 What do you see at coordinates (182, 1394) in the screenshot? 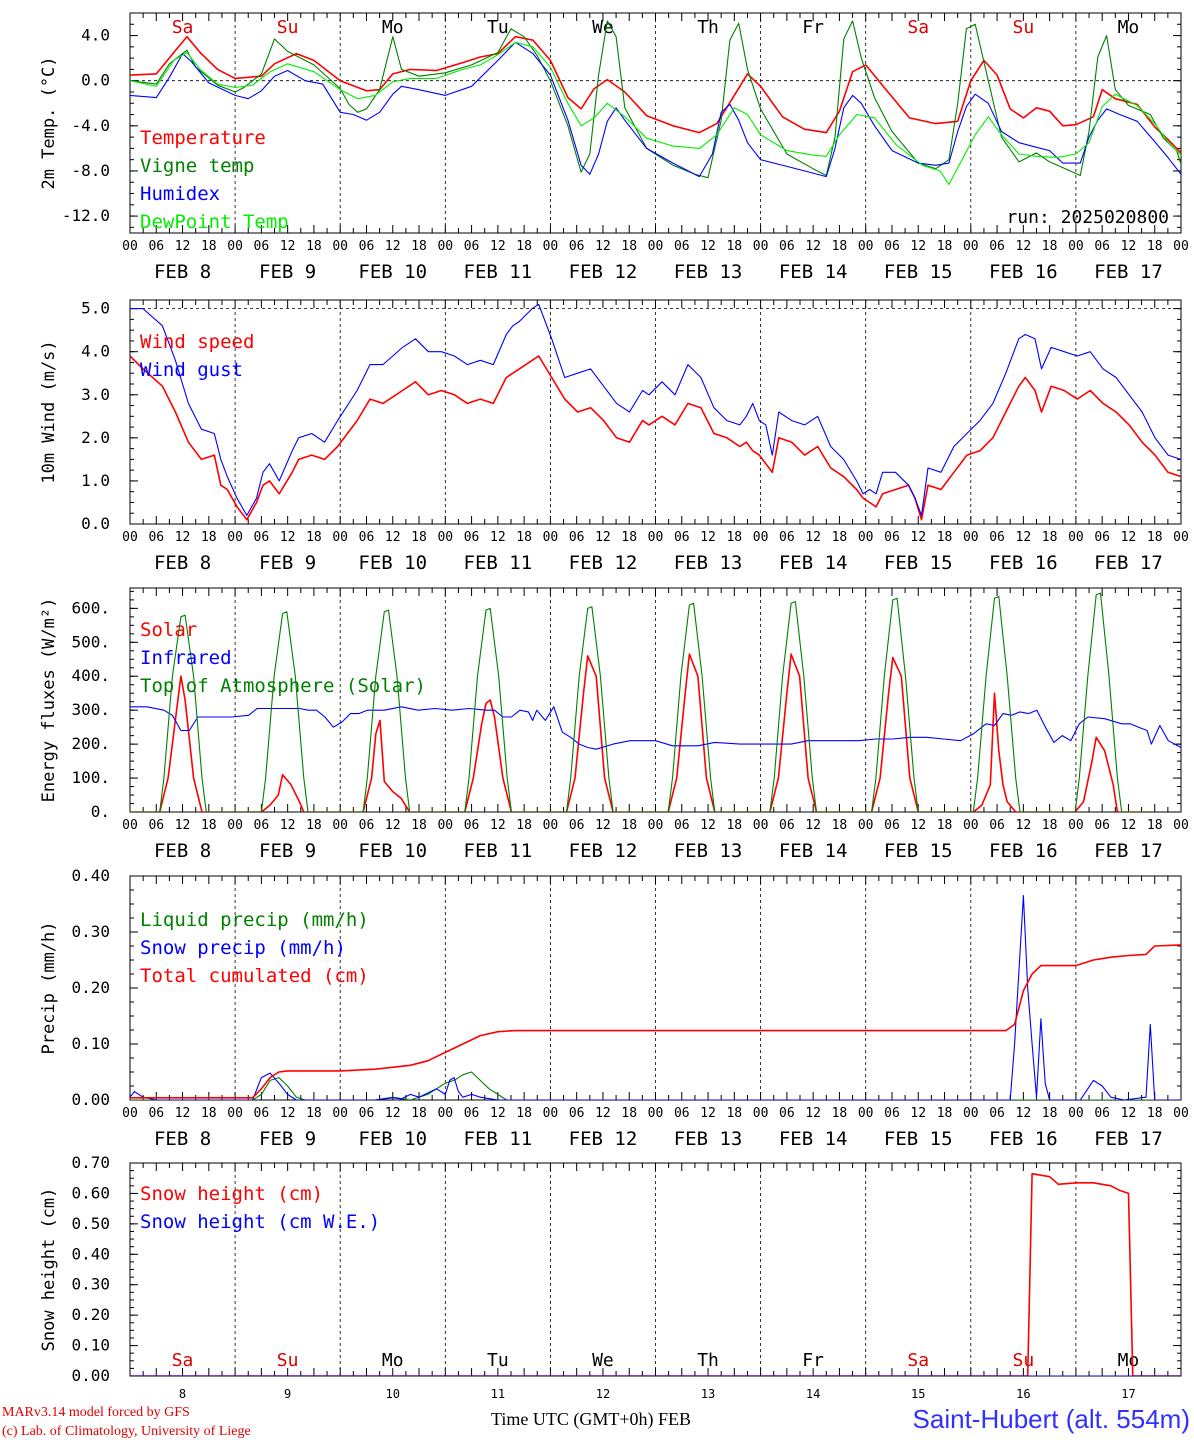
I see `x-day-number: 8` at bounding box center [182, 1394].